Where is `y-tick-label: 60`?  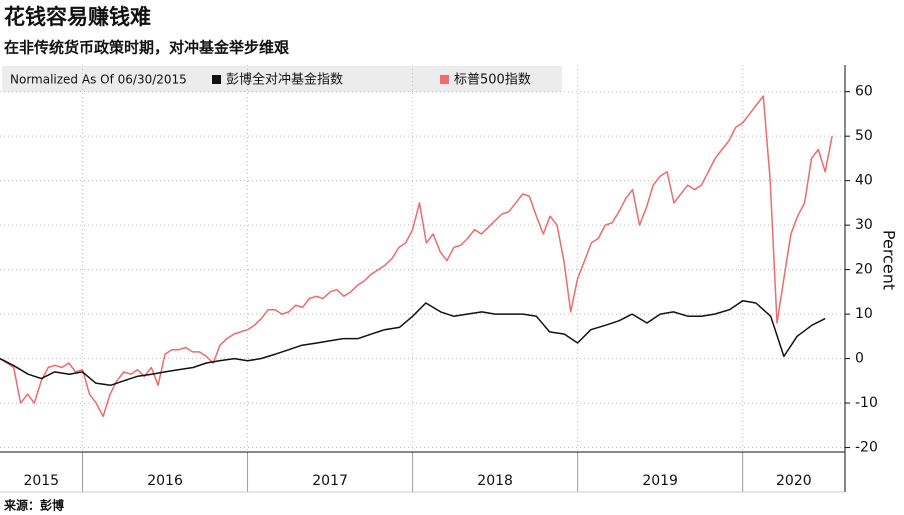 y-tick-label: 60 is located at coordinates (864, 92).